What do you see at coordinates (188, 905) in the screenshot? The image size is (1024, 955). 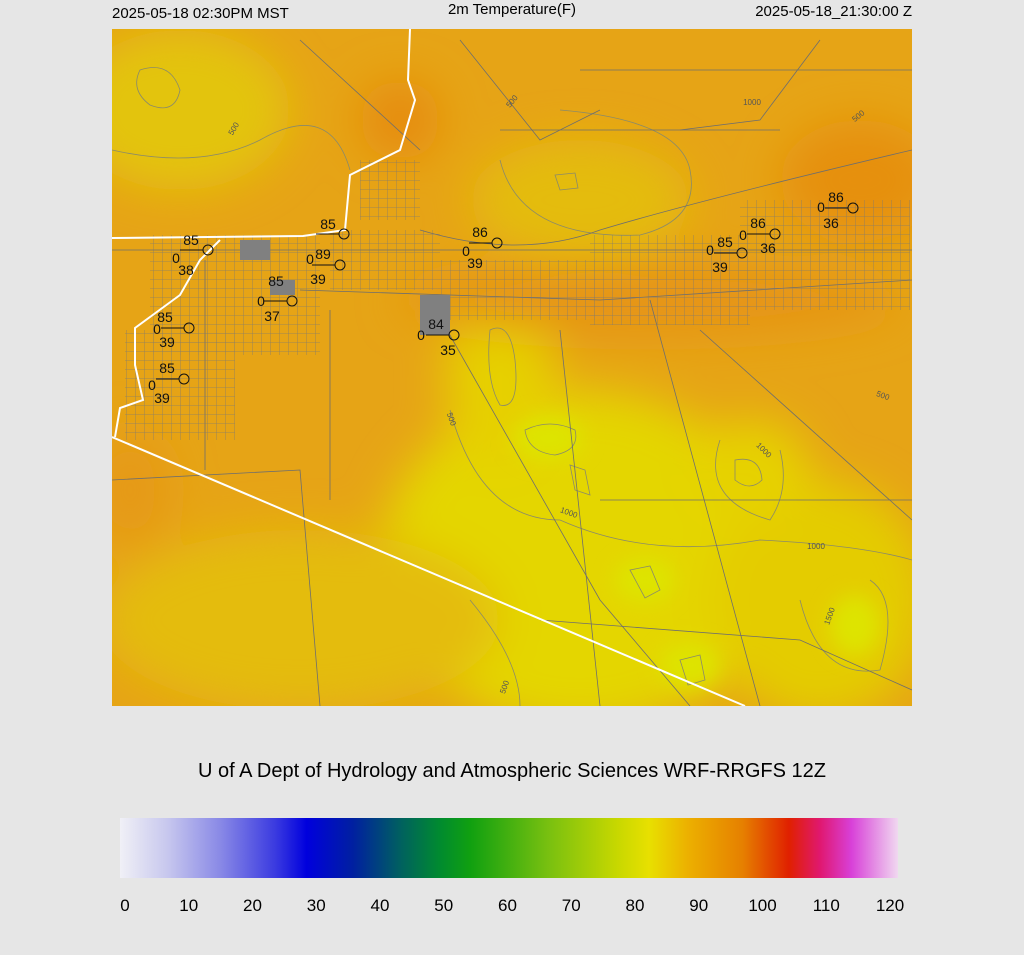 I see `colorbar-tick-label: 10` at bounding box center [188, 905].